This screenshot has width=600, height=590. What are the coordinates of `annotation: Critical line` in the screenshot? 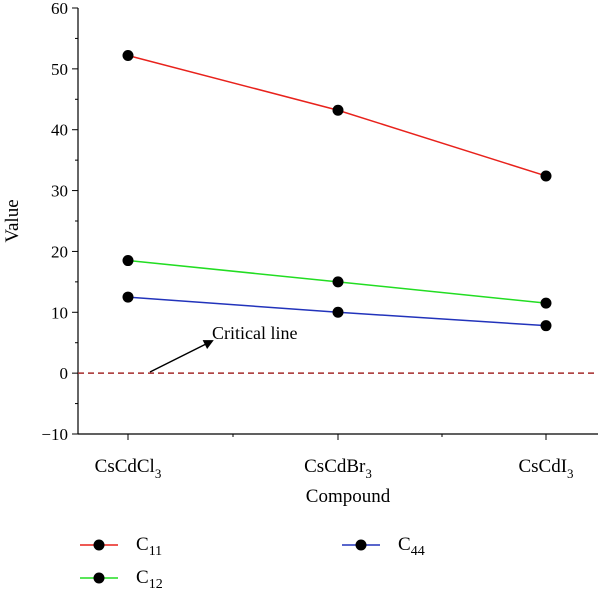 It's located at (223, 348).